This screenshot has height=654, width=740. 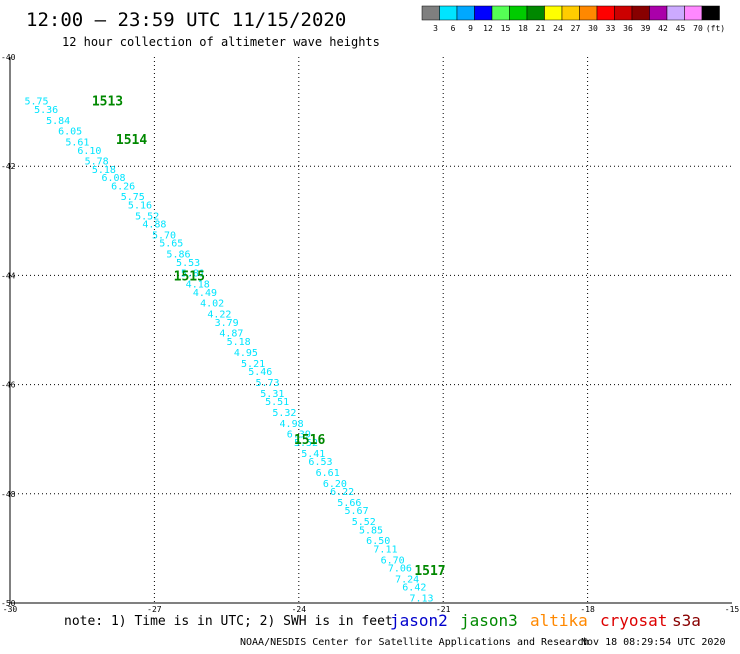 What do you see at coordinates (559, 620) in the screenshot?
I see `satellite-legend-altika: altika` at bounding box center [559, 620].